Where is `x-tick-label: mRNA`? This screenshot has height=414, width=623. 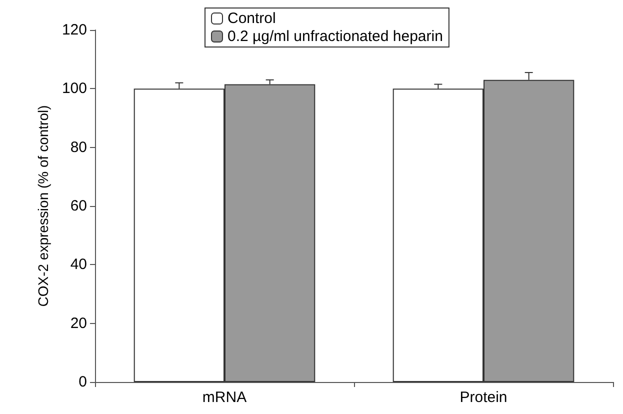 x-tick-label: mRNA is located at coordinates (224, 397).